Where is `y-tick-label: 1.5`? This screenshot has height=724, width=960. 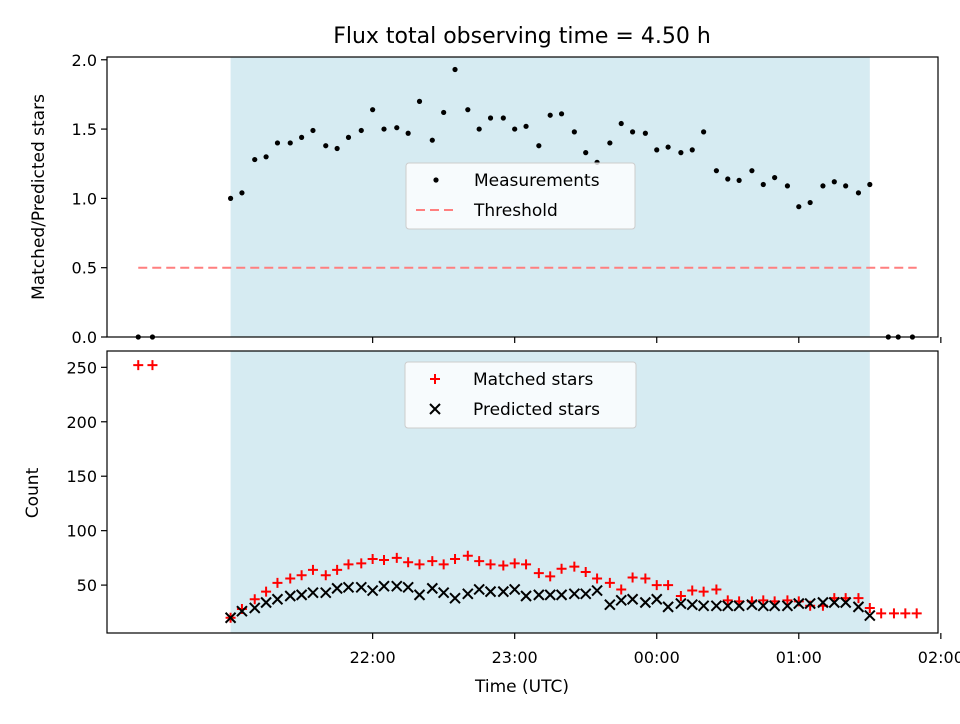
y-tick-label: 1.5 is located at coordinates (84, 129).